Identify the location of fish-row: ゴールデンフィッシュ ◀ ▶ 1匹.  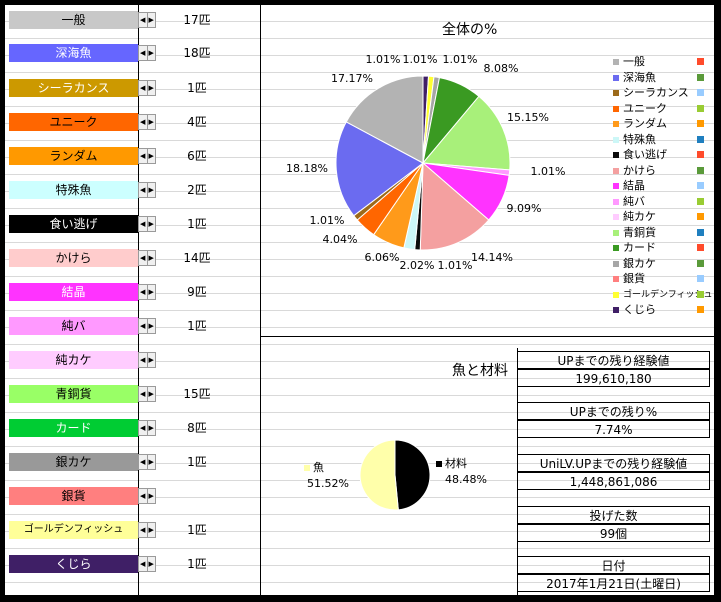
(133, 530).